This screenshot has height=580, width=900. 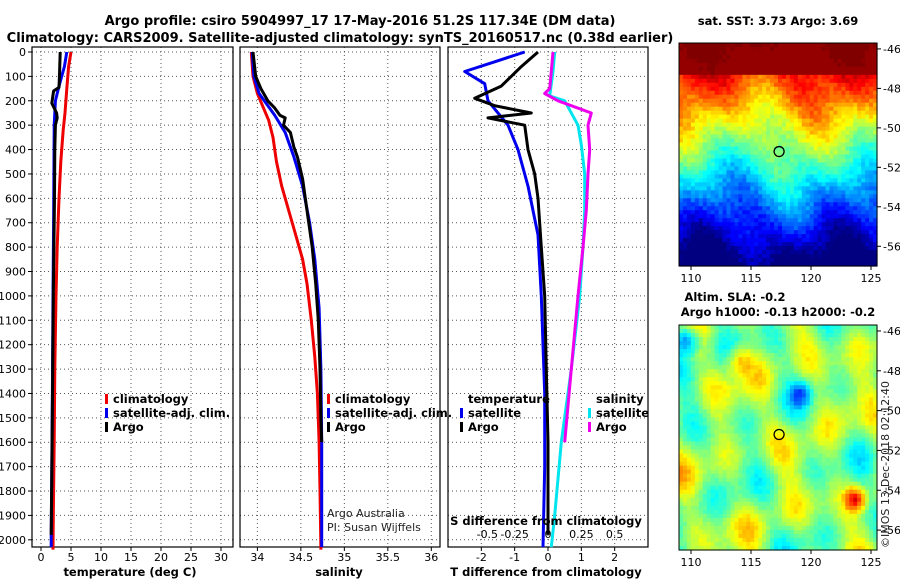 What do you see at coordinates (15, 76) in the screenshot?
I see `y-tick-label: 100` at bounding box center [15, 76].